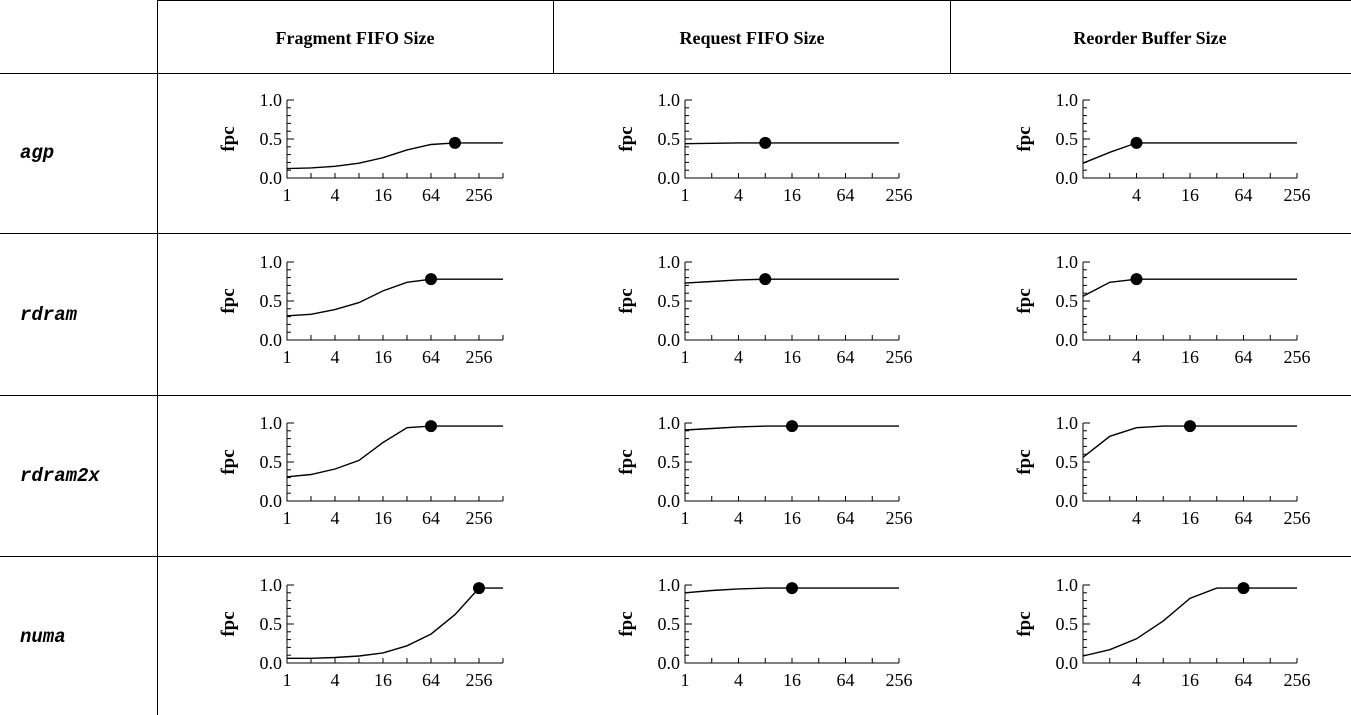 This screenshot has height=715, width=1351. Describe the element at coordinates (764, 309) in the screenshot. I see `plot-rdram-request: 0.0 0.5 1.0 fpc 1 4 16 64 256` at that location.